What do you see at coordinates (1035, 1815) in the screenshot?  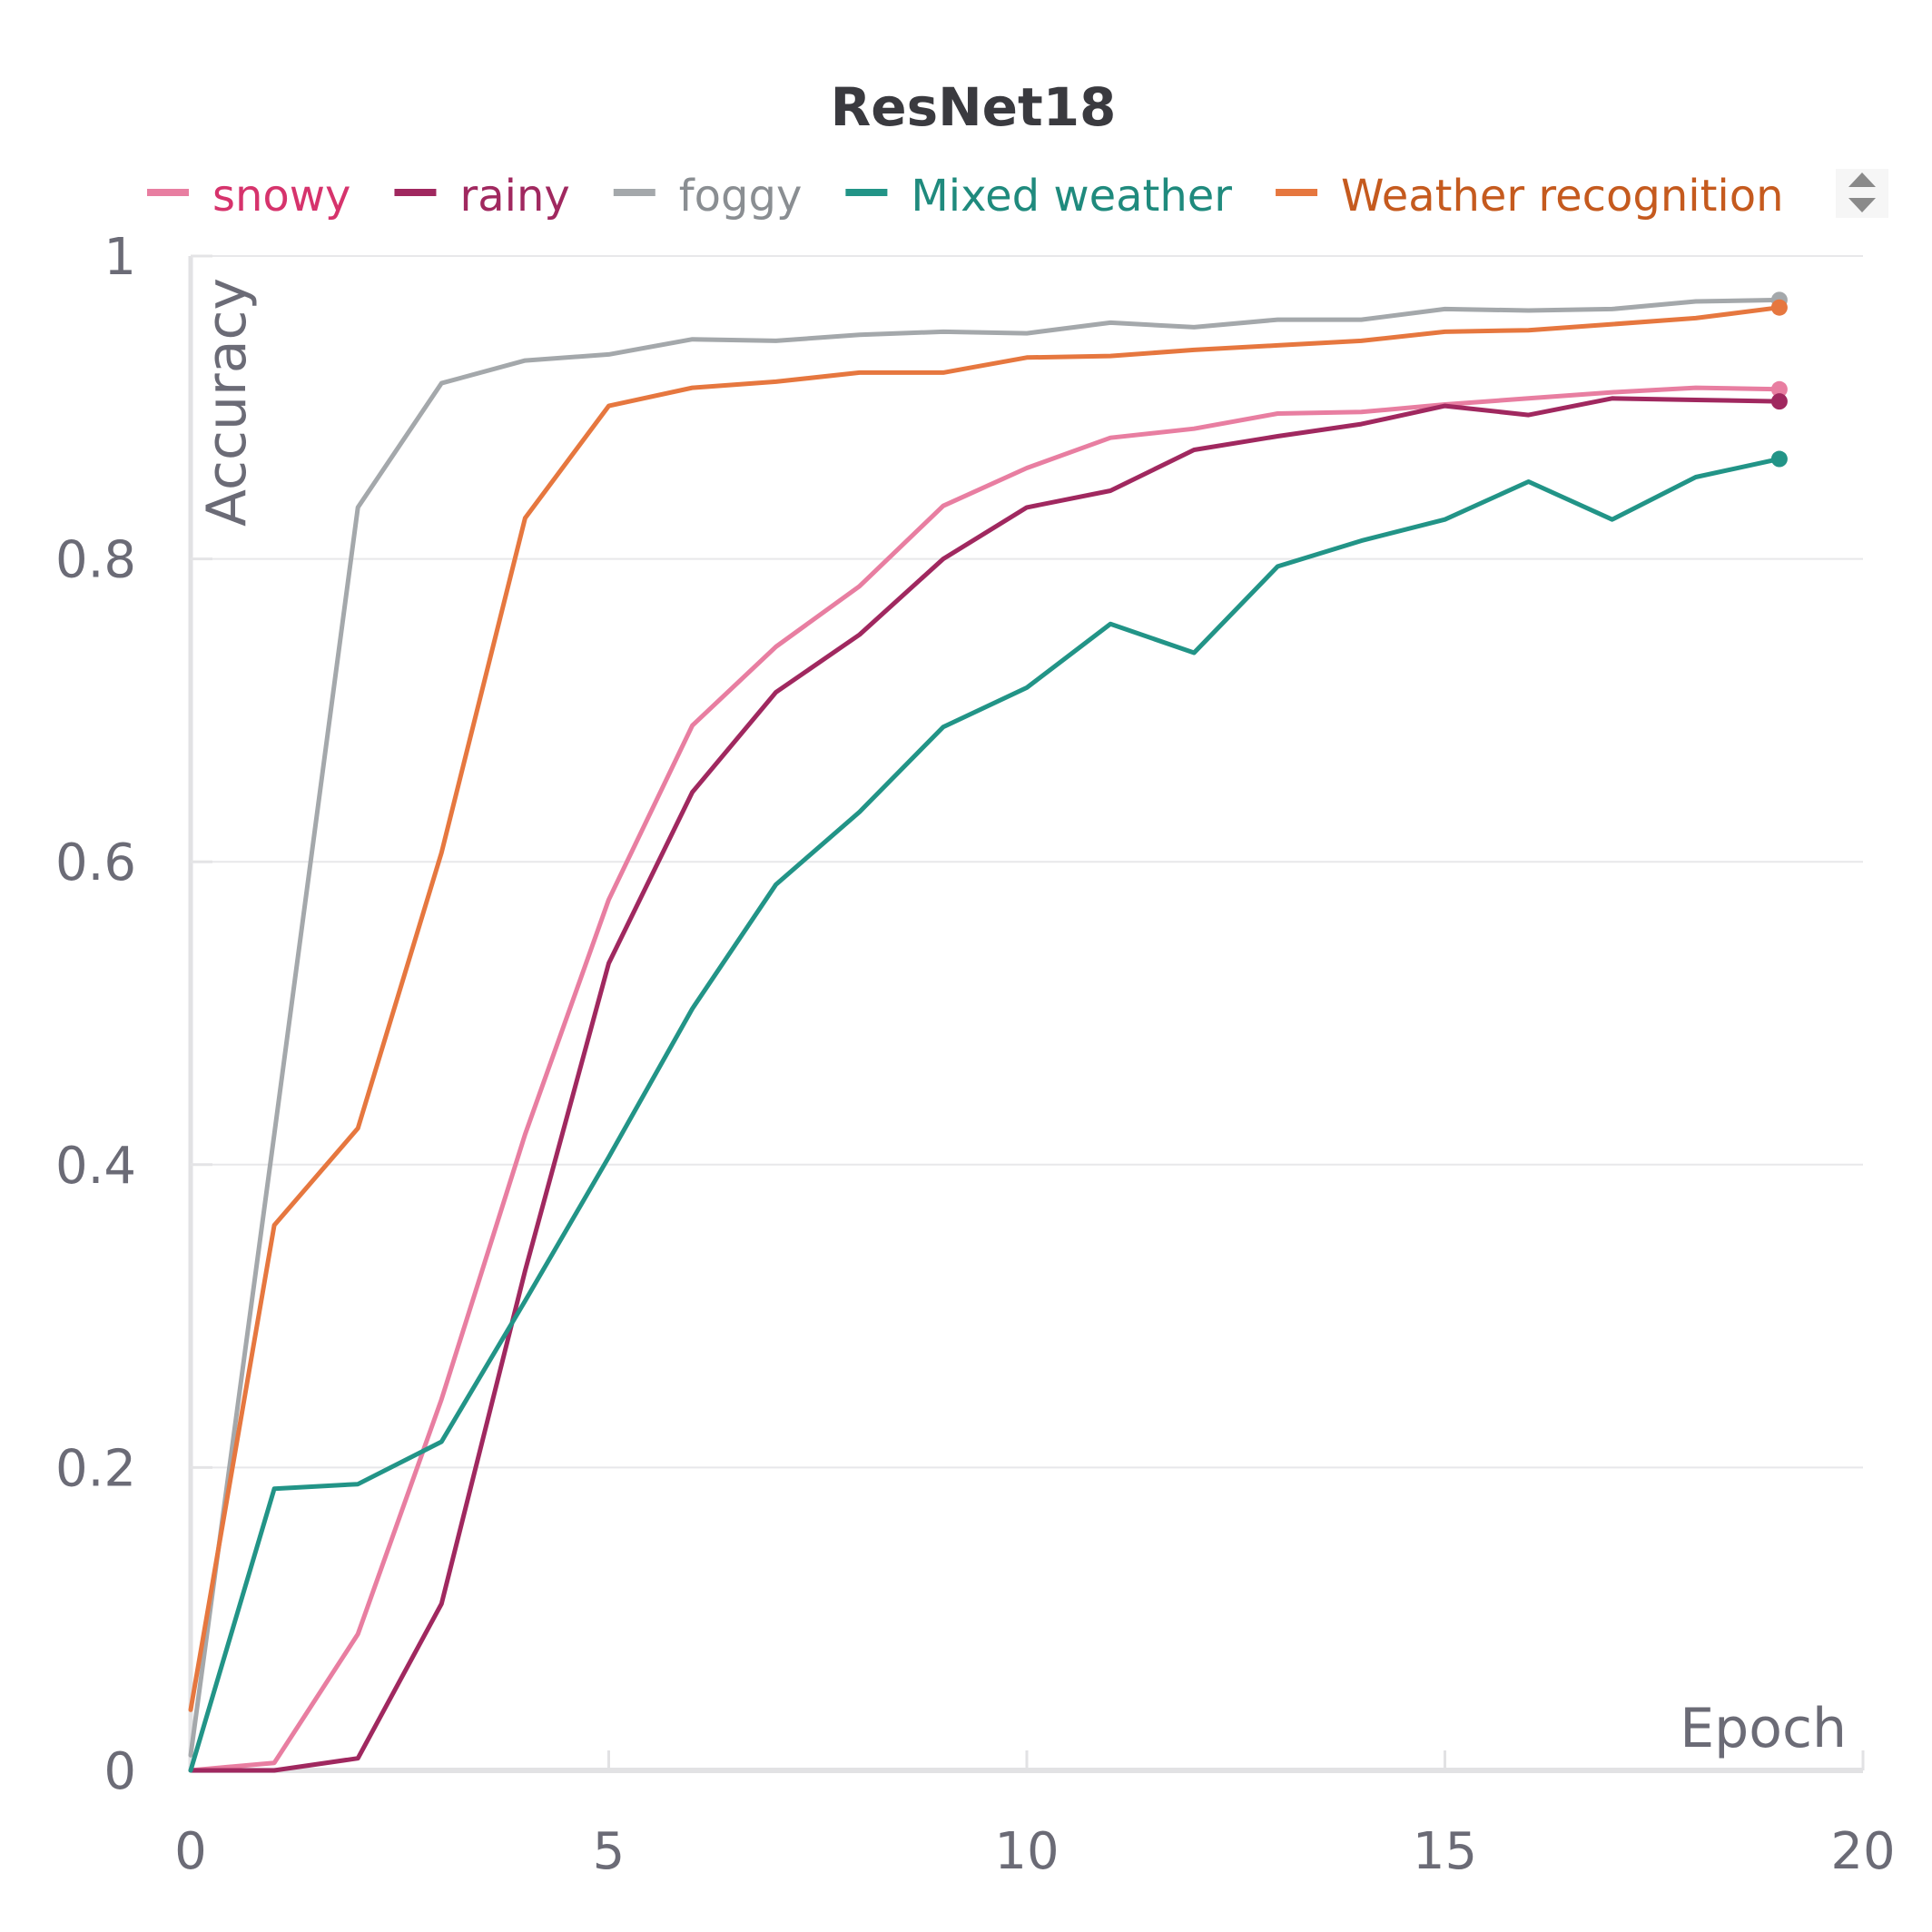 I see `x-axis-ticks: 0 5 10 15 20` at bounding box center [1035, 1815].